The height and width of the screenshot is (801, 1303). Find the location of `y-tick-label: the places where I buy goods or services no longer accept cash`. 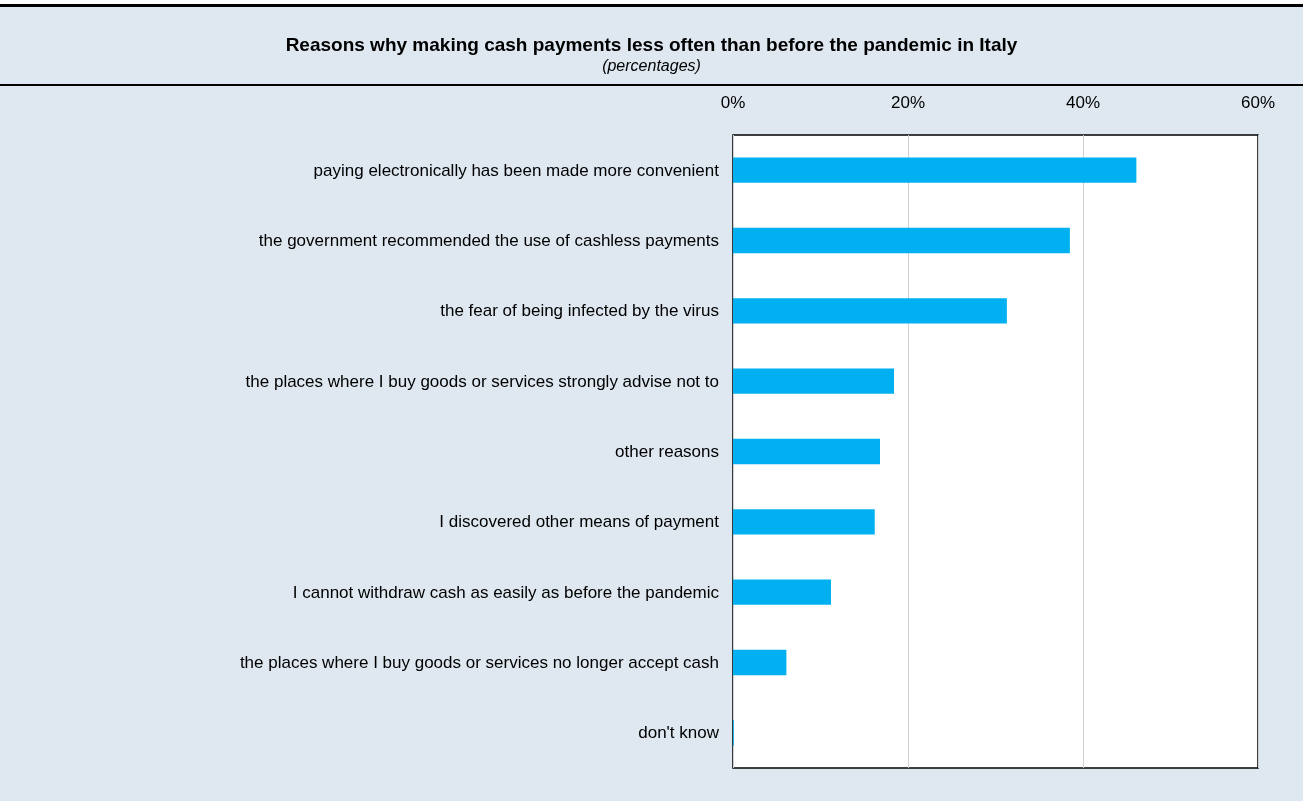

y-tick-label: the places where I buy goods or services no longer accept cash is located at coordinates (479, 662).